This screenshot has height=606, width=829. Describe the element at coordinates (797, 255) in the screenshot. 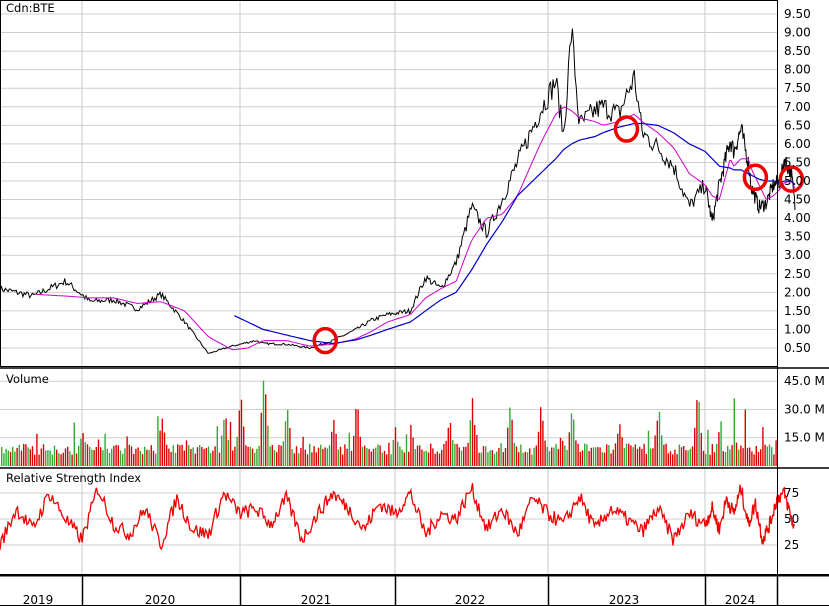

I see `price-y-tick: 3.00` at that location.